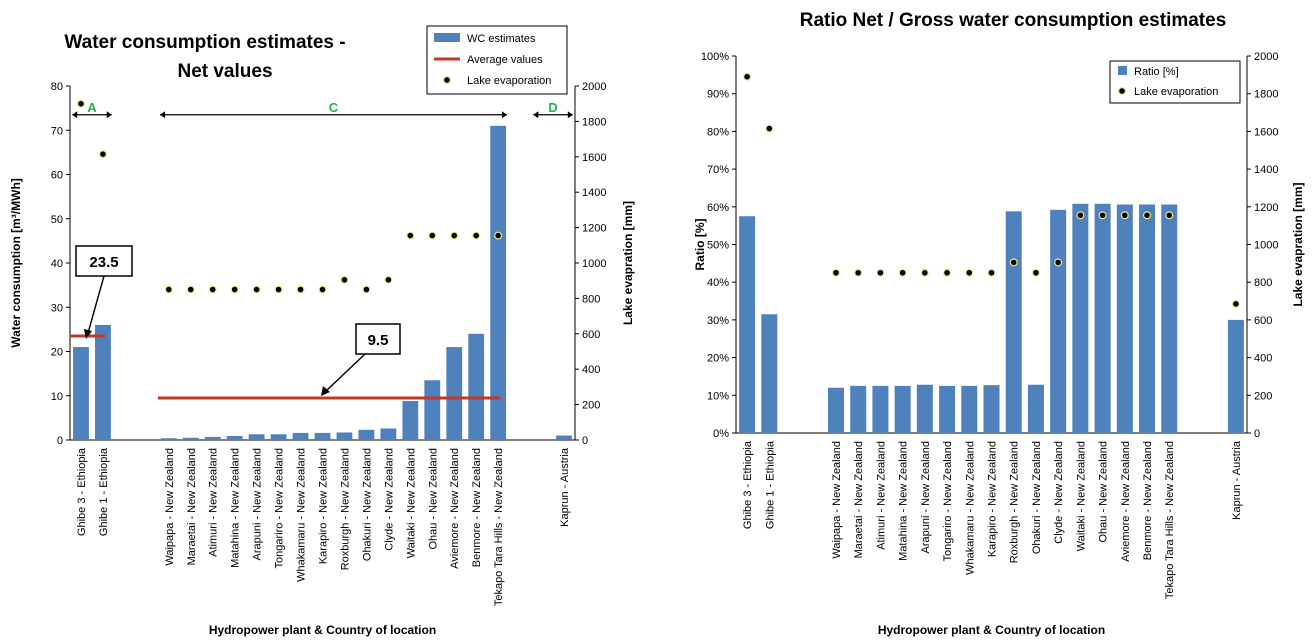 The width and height of the screenshot is (1314, 641). I want to click on y2-tick-label: 1600, so click(1266, 132).